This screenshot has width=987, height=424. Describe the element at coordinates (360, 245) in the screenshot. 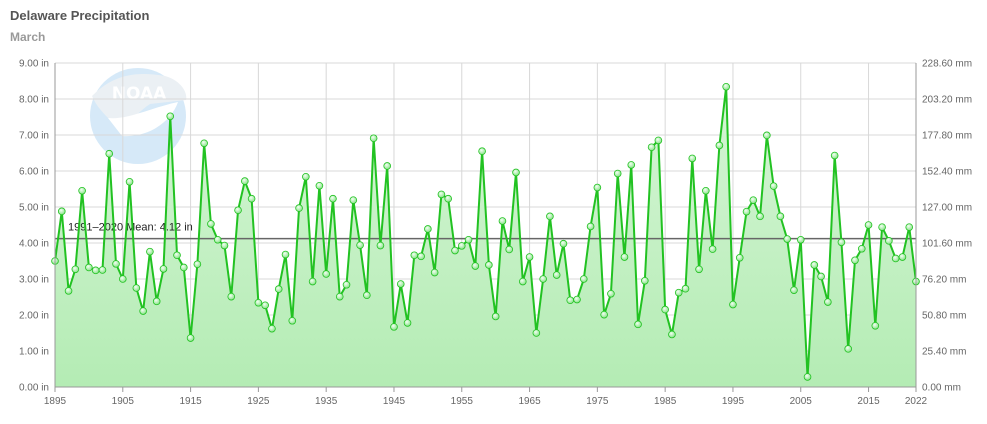

I see `data-point-1940` at that location.